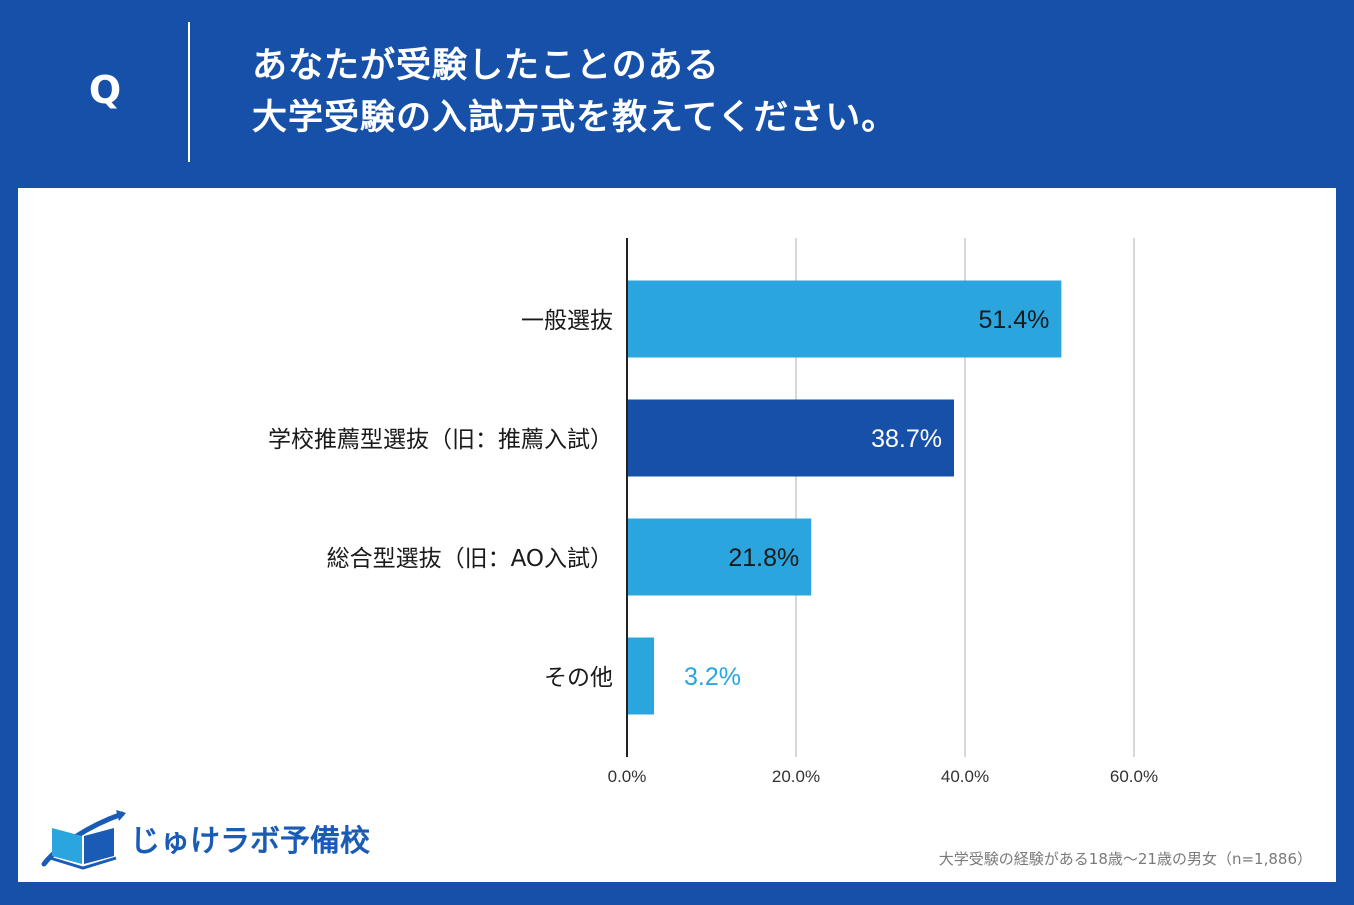  Describe the element at coordinates (440, 440) in the screenshot. I see `category-label: 学校推薦型選抜（旧：推薦入試）` at that location.